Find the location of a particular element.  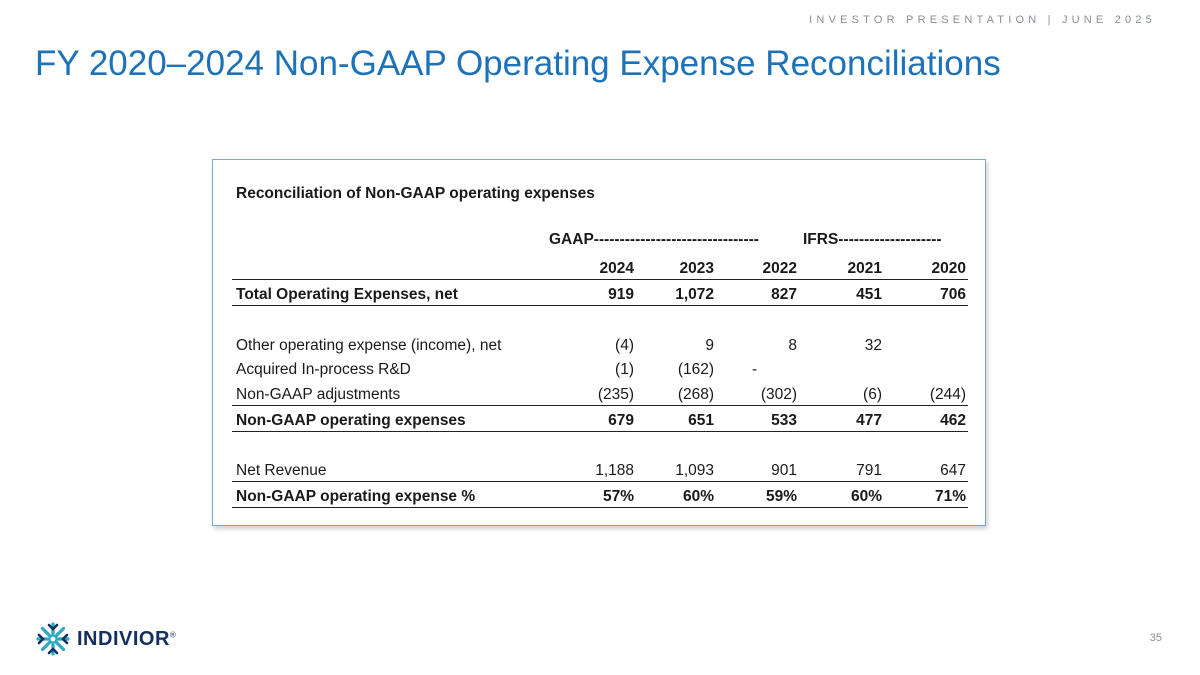

row-value: 477 is located at coordinates (869, 420).